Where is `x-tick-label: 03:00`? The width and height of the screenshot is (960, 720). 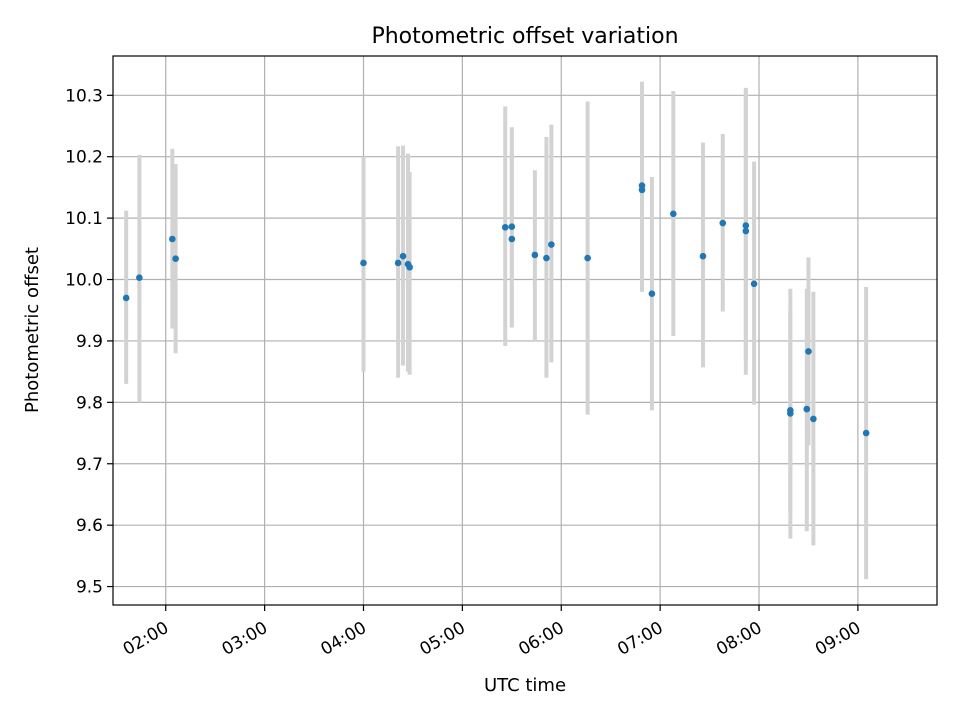 x-tick-label: 03:00 is located at coordinates (245, 639).